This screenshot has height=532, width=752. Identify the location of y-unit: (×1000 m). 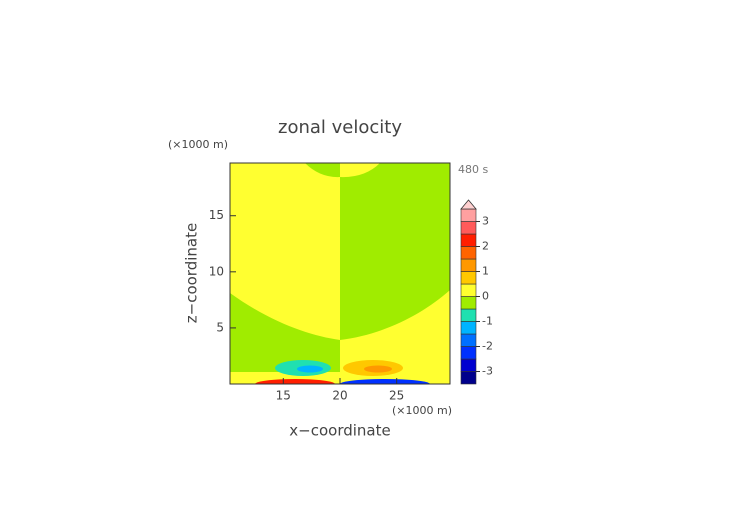
(198, 144).